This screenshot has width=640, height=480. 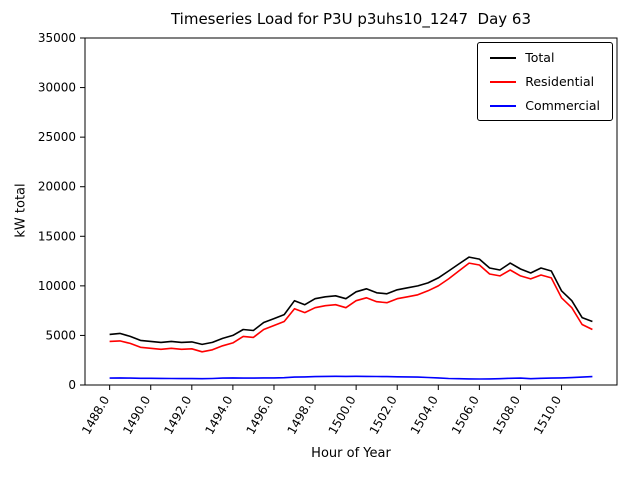 What do you see at coordinates (57, 38) in the screenshot?
I see `y-tick-label: 35000` at bounding box center [57, 38].